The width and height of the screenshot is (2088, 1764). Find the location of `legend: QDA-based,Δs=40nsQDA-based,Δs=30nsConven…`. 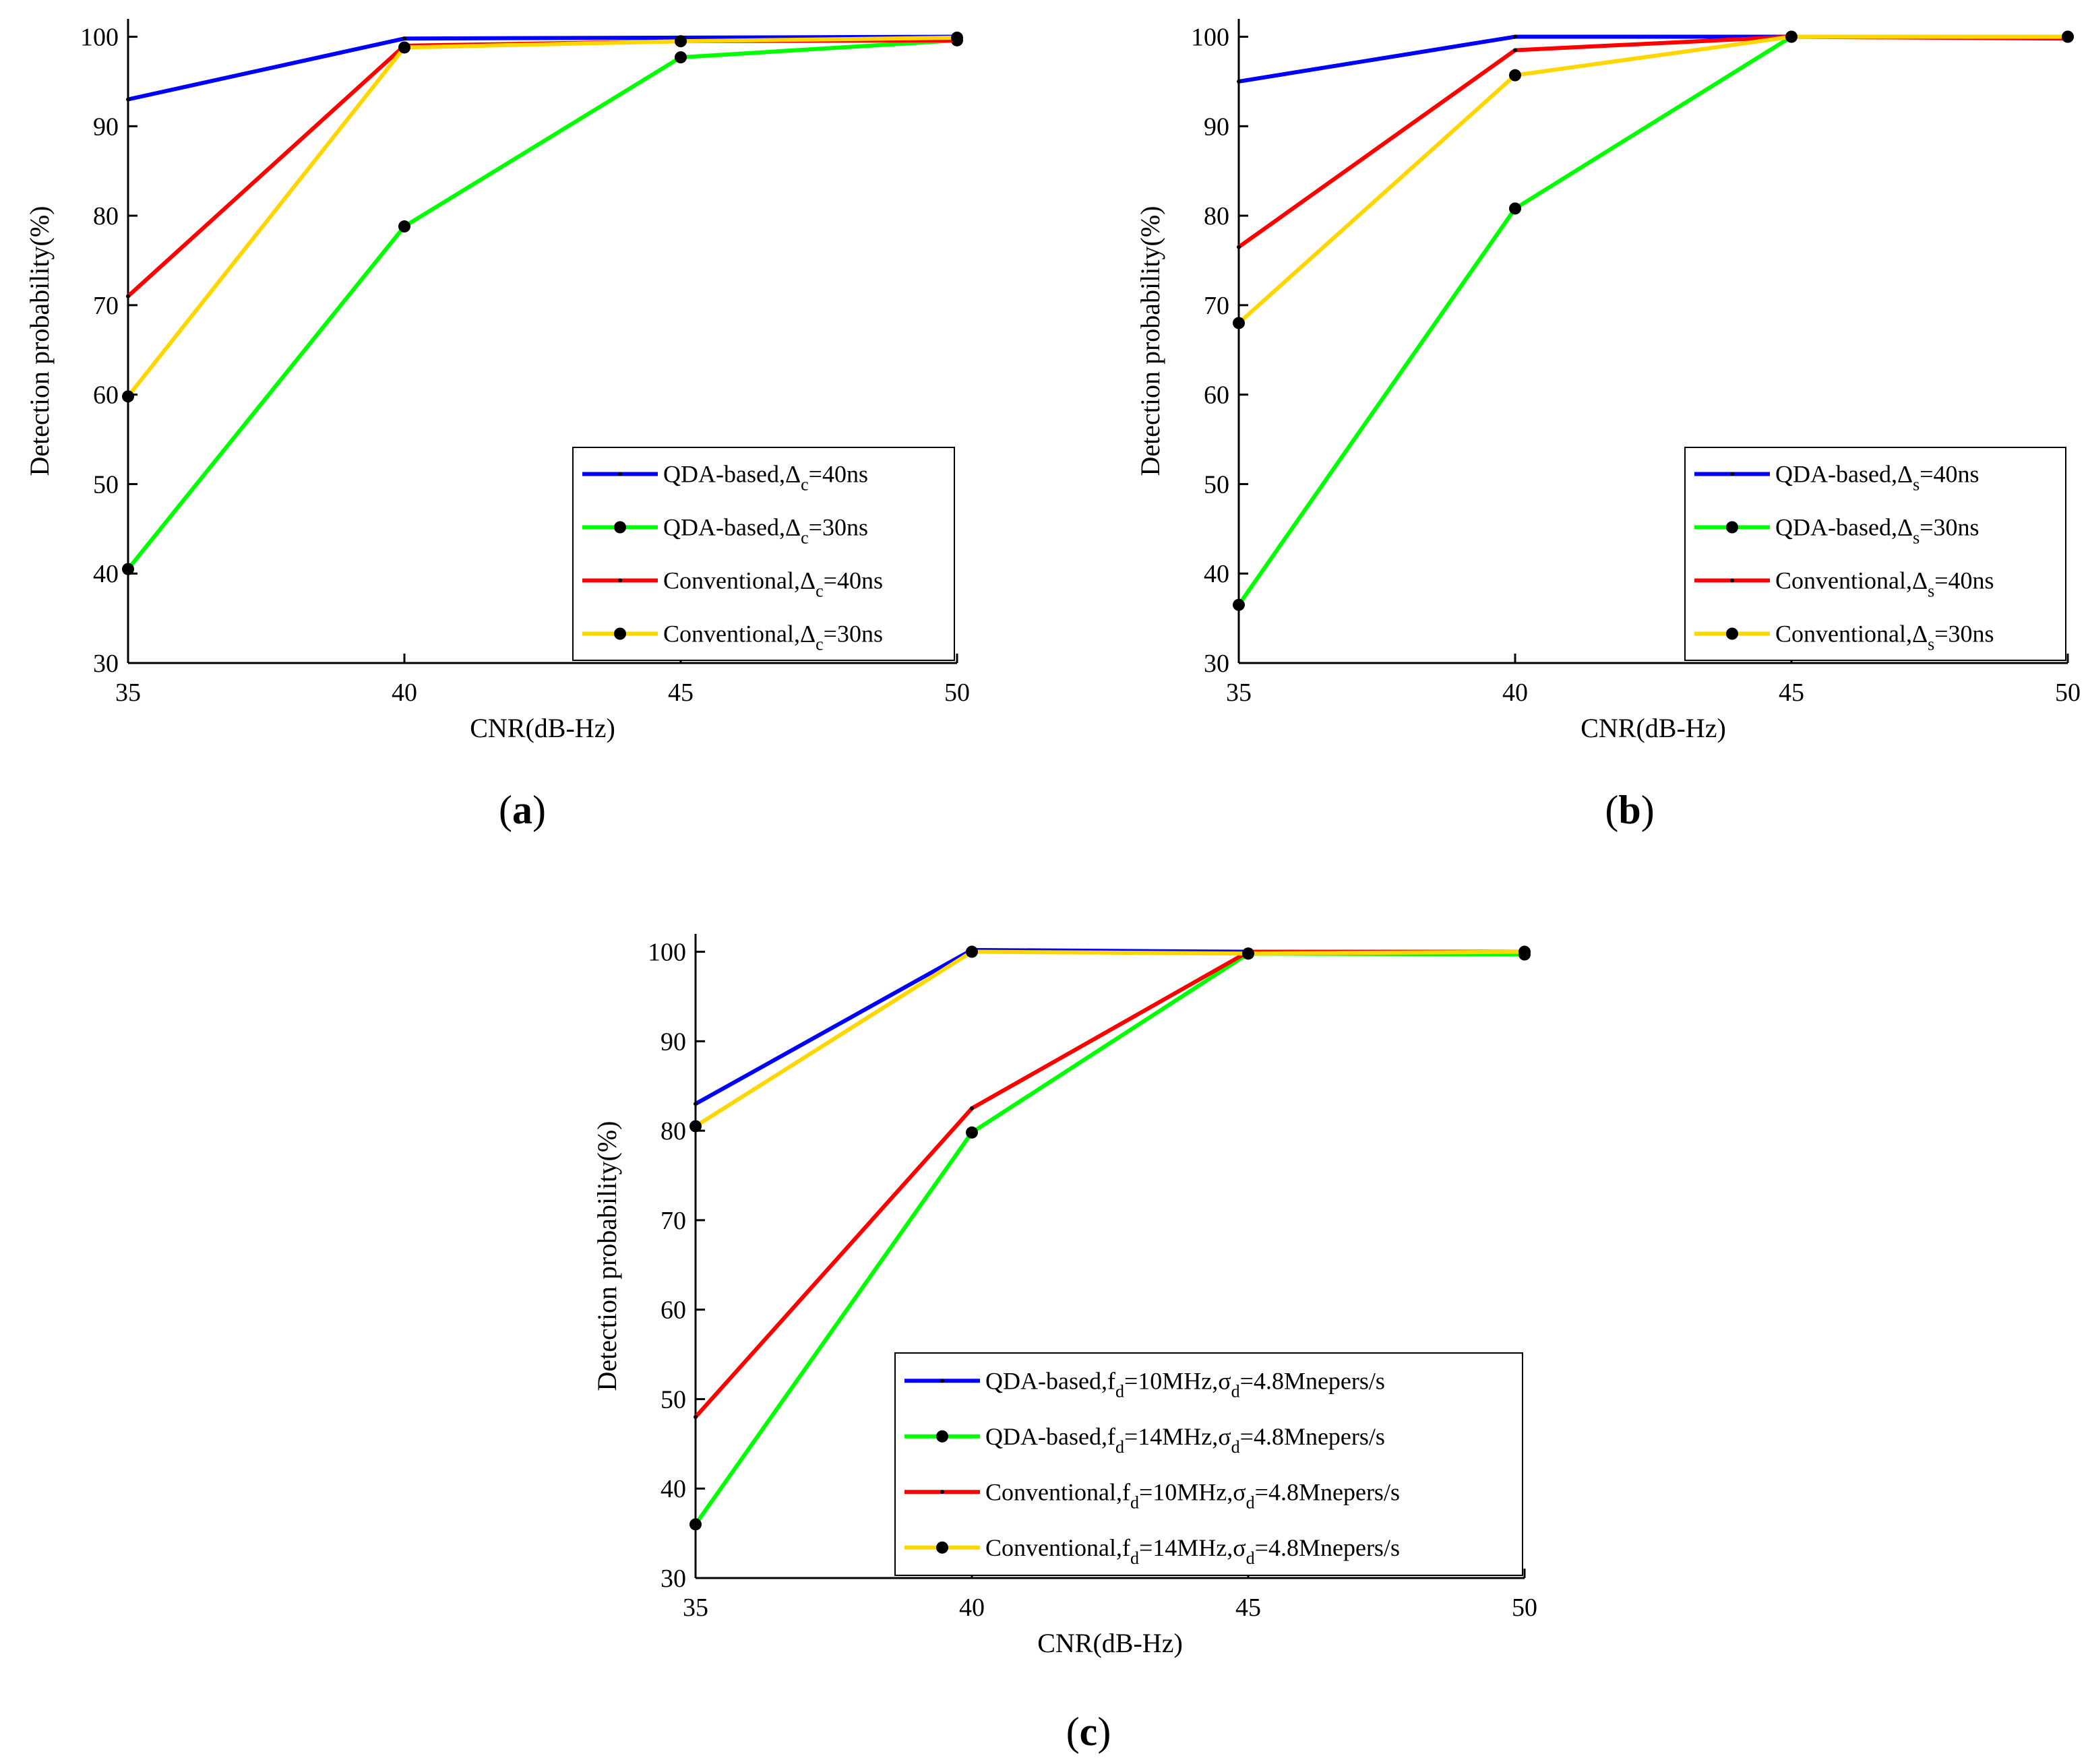

legend: QDA-based,Δs=40nsQDA-based,Δs=30nsConven… is located at coordinates (1875, 554).